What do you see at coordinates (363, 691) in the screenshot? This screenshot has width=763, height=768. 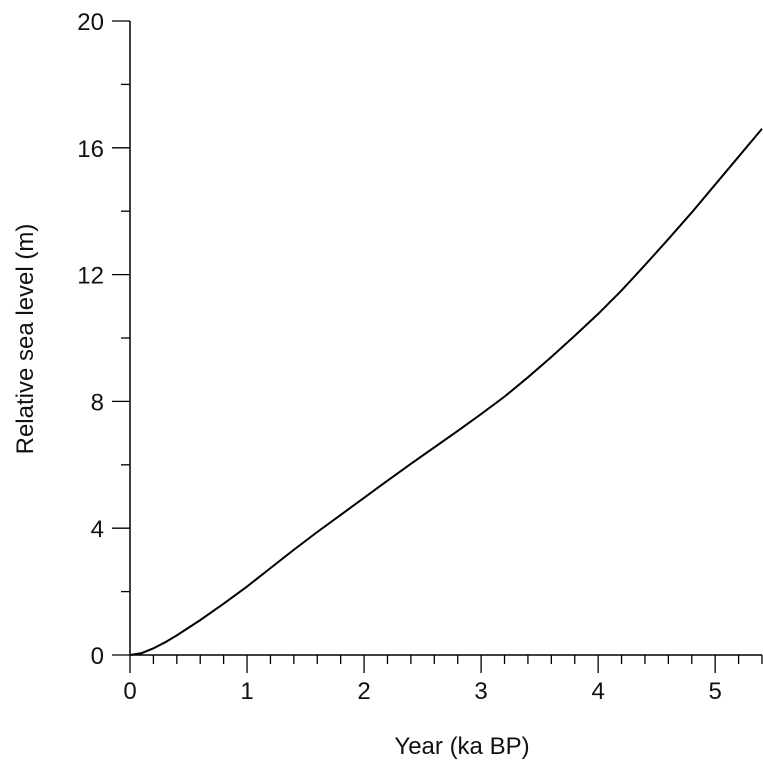 I see `x-tick-label: 2` at bounding box center [363, 691].